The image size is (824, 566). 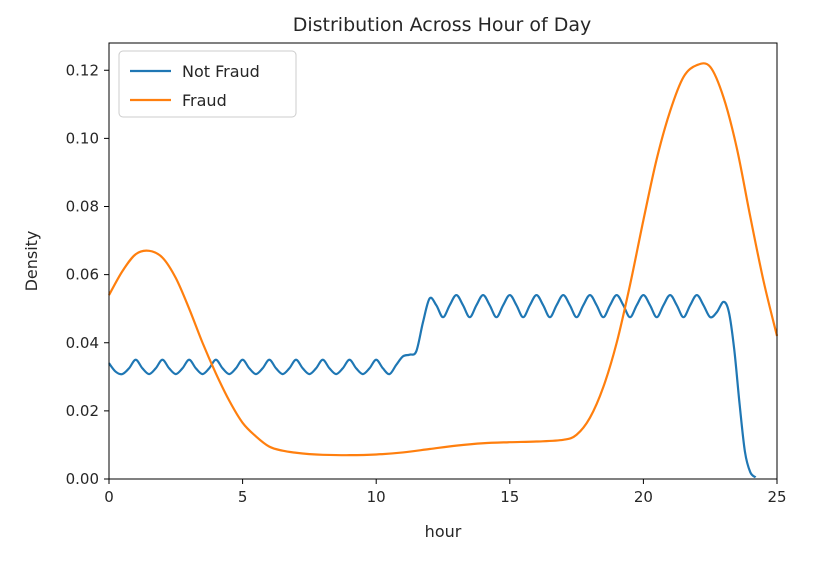 I want to click on y-tick-label: 0.02, so click(x=82, y=411).